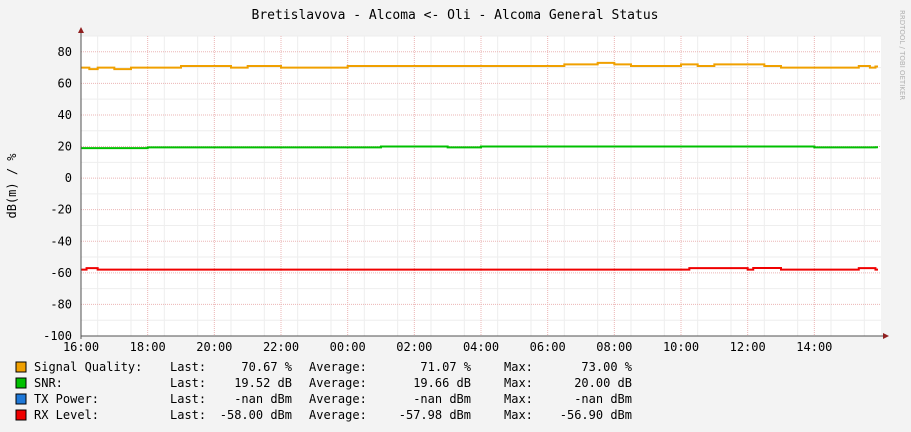 Image resolution: width=911 pixels, height=432 pixels. What do you see at coordinates (12, 186) in the screenshot?
I see `y-axis-label: dB(m) / %` at bounding box center [12, 186].